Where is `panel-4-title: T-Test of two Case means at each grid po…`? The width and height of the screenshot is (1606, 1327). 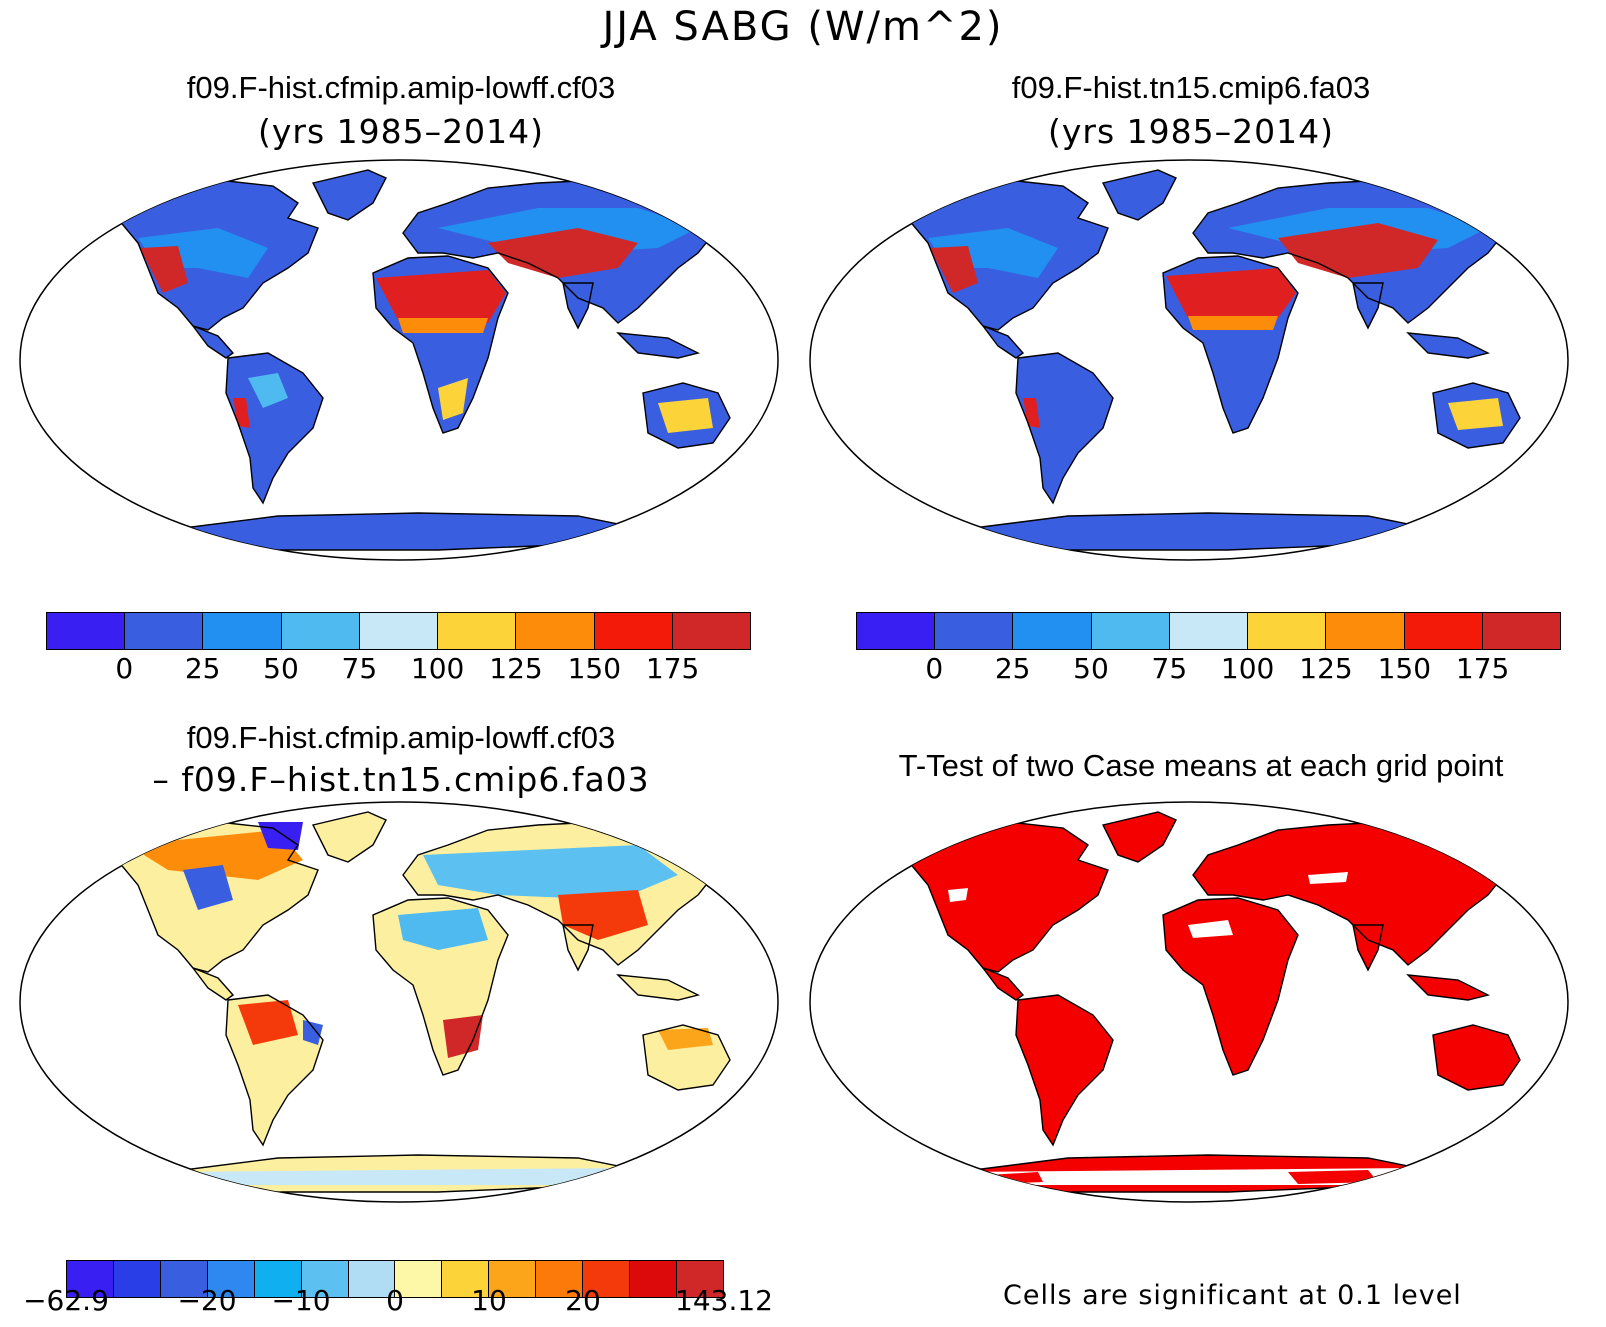 panel-4-title: T-Test of two Case means at each grid po… is located at coordinates (1201, 765).